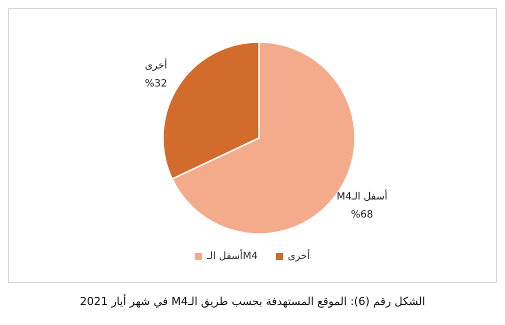  Describe the element at coordinates (156, 84) in the screenshot. I see `data-label: %32` at that location.